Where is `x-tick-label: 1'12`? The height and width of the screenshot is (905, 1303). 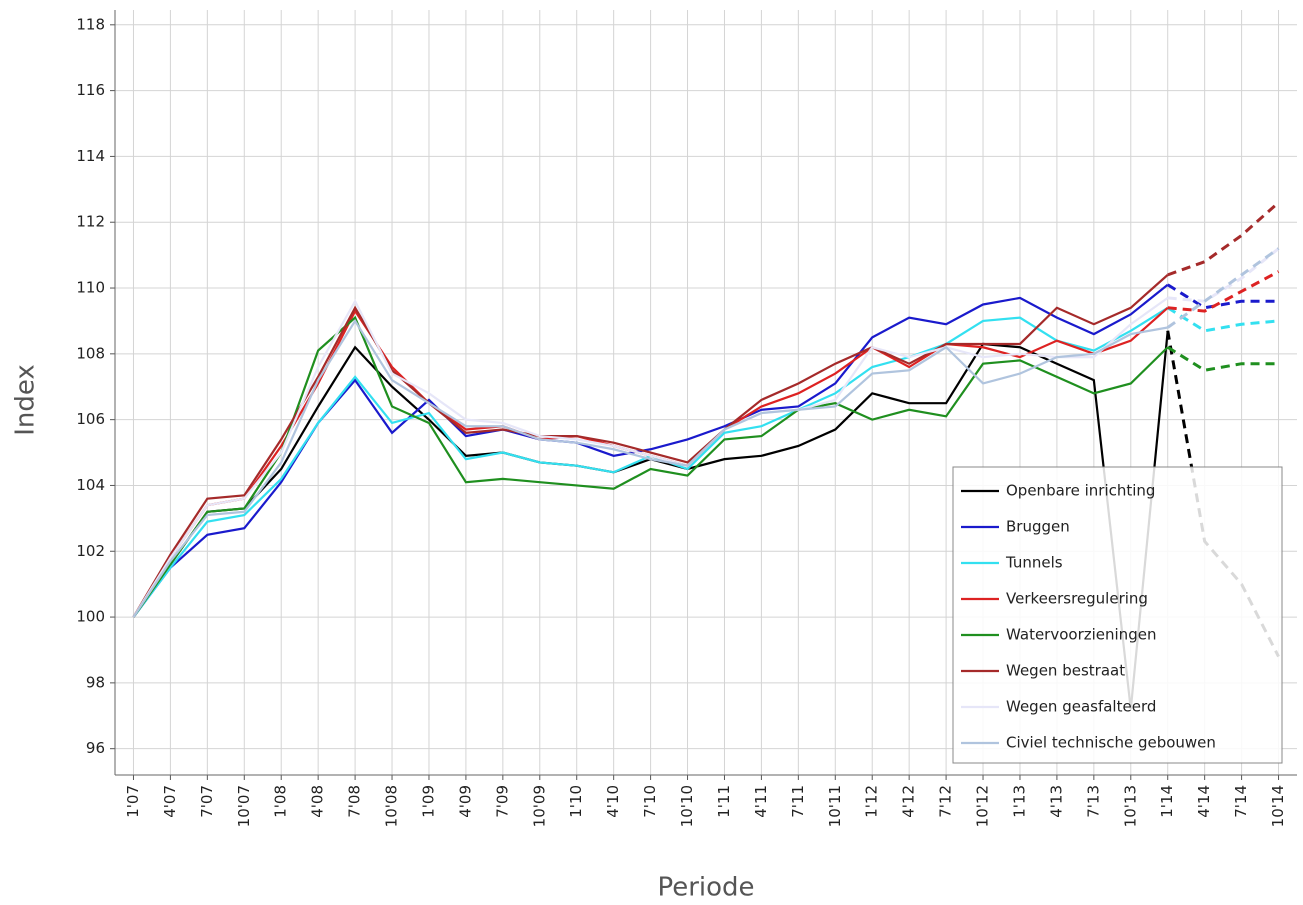
x-tick-label: 1'12 is located at coordinates (872, 801).